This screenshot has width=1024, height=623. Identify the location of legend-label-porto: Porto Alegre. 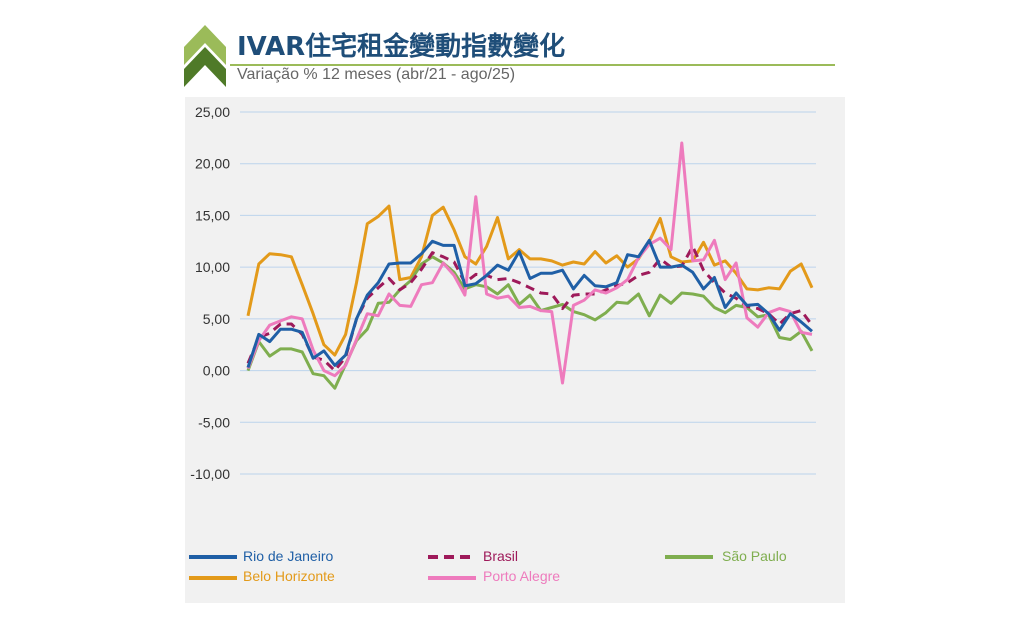
(522, 576).